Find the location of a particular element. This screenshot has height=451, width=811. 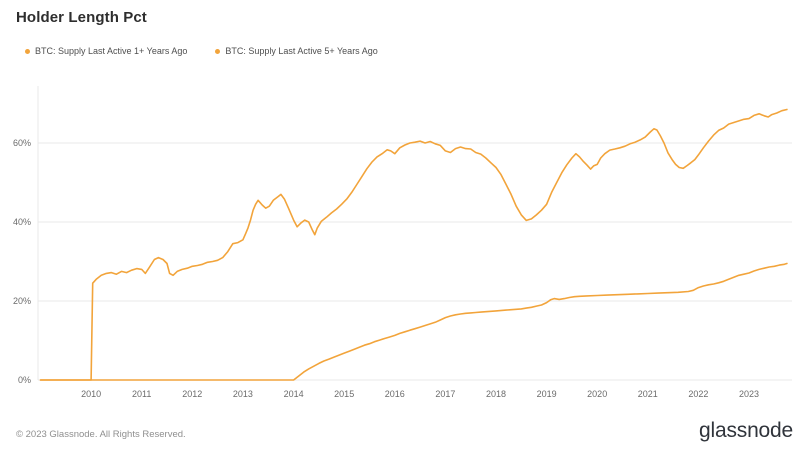

x-tick-label: 2011 is located at coordinates (141, 394).